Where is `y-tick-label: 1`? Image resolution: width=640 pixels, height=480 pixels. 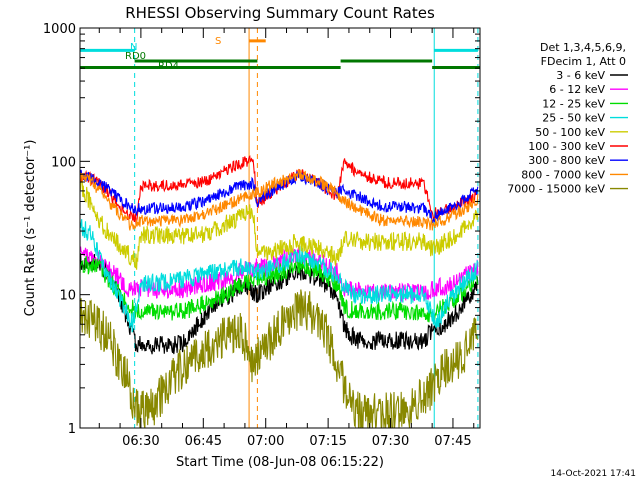 y-tick-label: 1 is located at coordinates (72, 429).